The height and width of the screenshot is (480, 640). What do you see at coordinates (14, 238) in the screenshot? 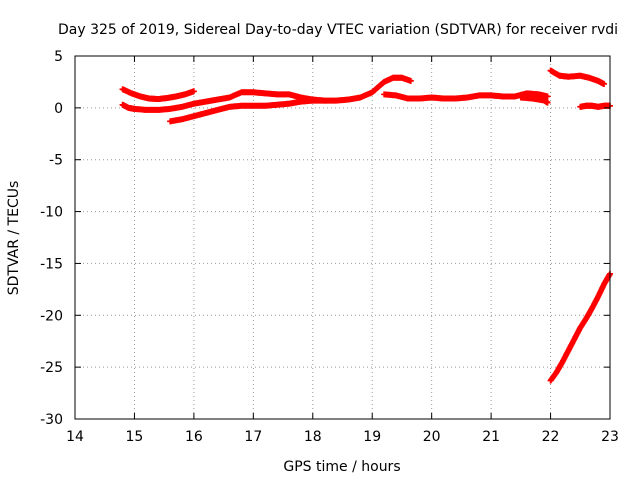
I see `y-axis-label: SDTVAR / TECUs` at bounding box center [14, 238].